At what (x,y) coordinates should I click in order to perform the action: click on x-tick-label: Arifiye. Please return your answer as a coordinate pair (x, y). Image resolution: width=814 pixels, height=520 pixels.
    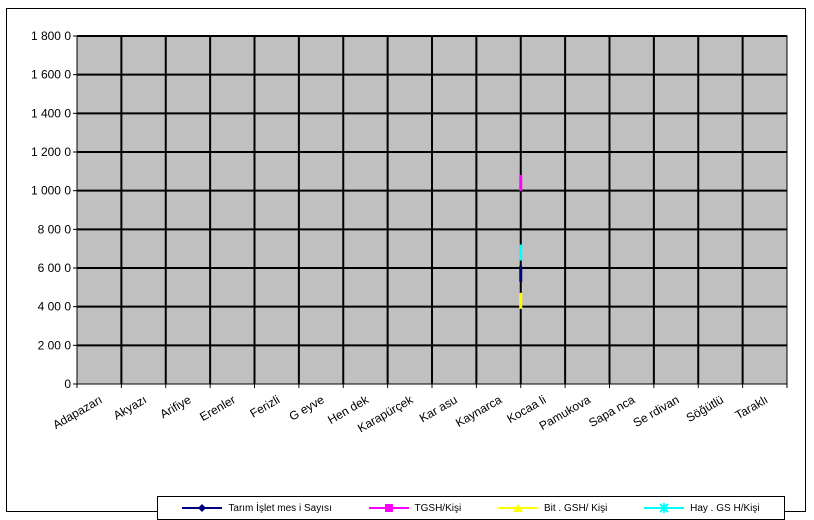
    Looking at the image, I should click on (176, 406).